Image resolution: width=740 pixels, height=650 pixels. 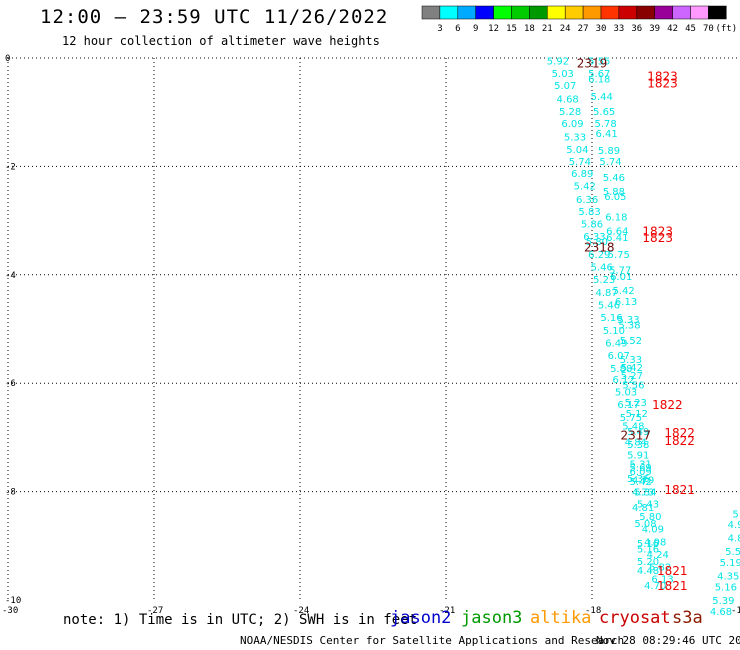 I want to click on wave-height-value: 6.41, so click(x=606, y=134).